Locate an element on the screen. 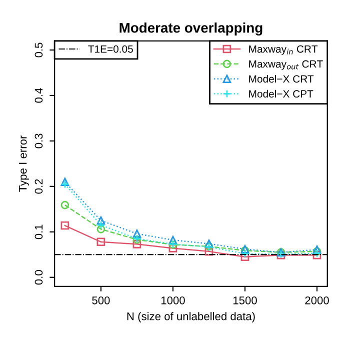 This screenshot has height=341, width=341. x-tick-label: 500 is located at coordinates (101, 300).